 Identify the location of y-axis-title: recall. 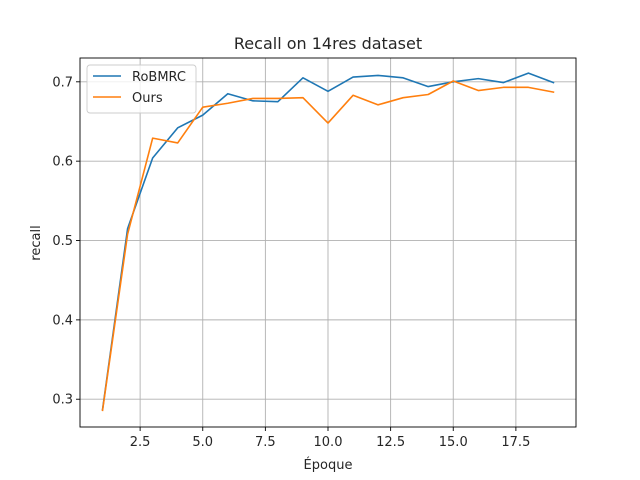
(36, 242).